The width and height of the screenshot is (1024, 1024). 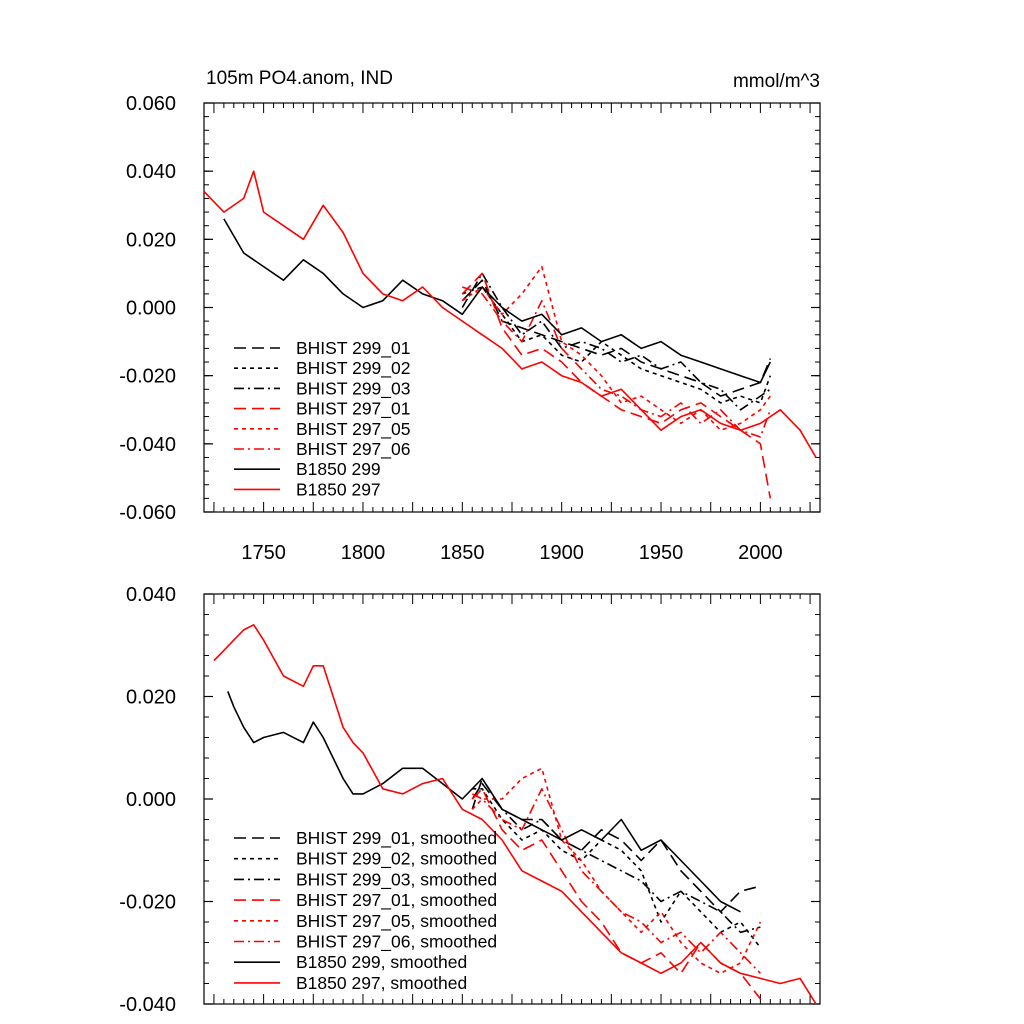 I want to click on legend-label: BHIST 297_06, smoothed, so click(x=396, y=942).